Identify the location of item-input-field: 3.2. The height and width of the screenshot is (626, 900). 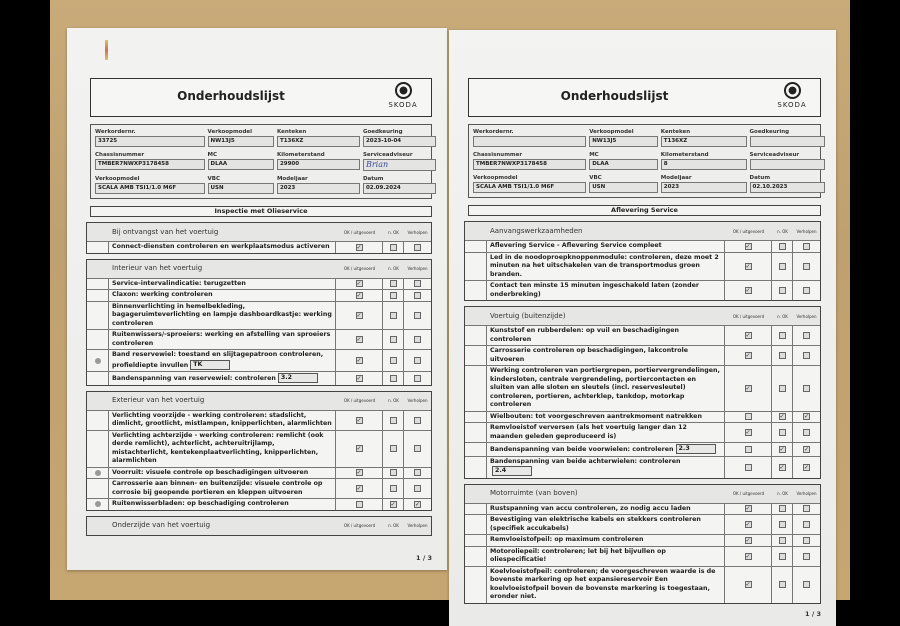
(297, 378).